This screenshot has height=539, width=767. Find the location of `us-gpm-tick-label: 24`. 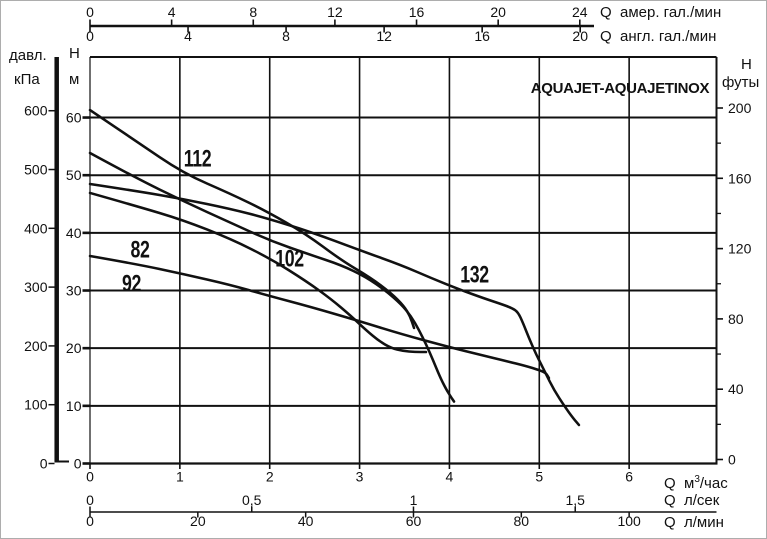

us-gpm-tick-label: 24 is located at coordinates (580, 12).